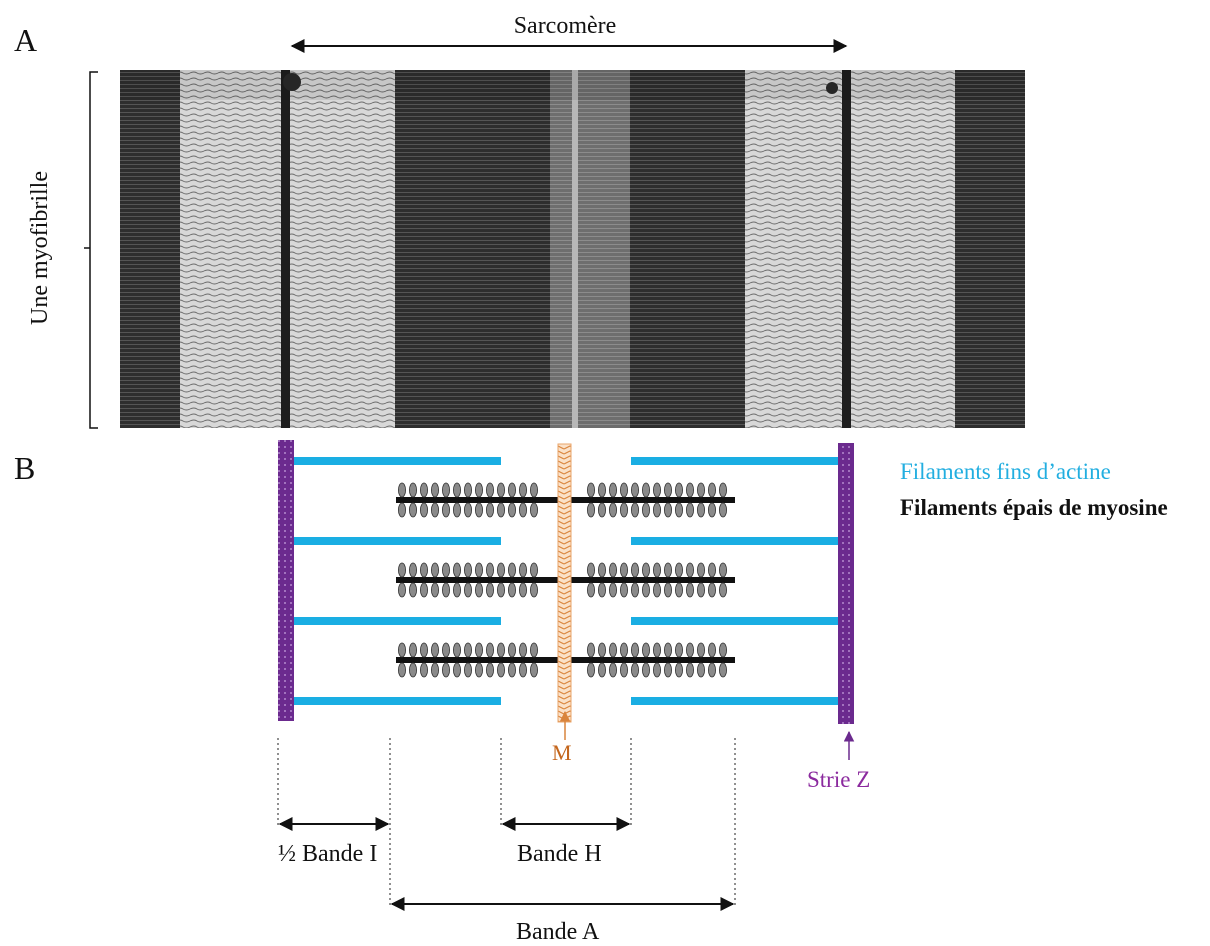 Image resolution: width=1210 pixels, height=946 pixels. I want to click on actin-filaments, so click(566, 581).